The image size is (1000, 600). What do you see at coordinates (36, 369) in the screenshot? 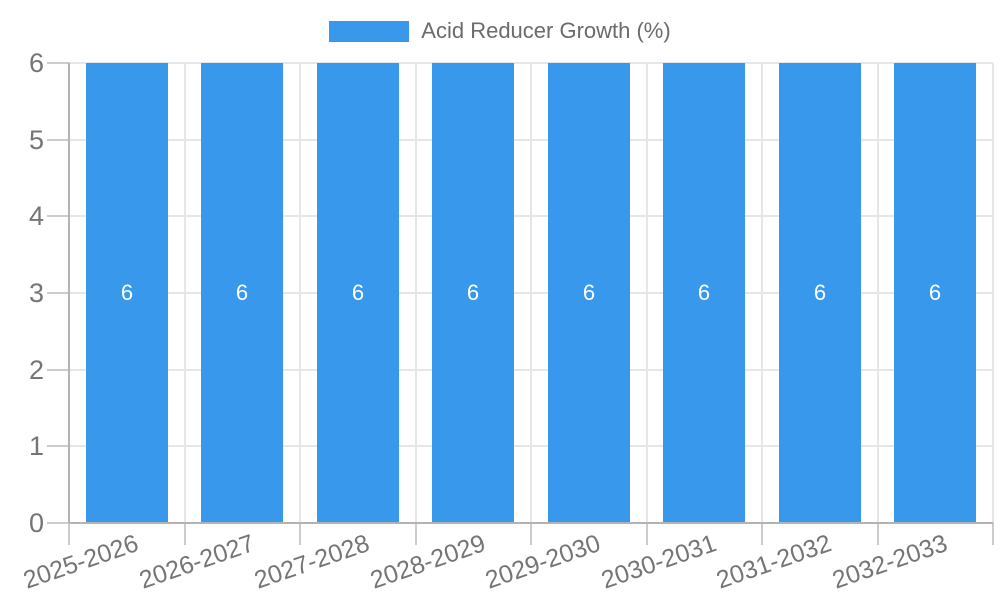
I see `y-axis-label: 2` at bounding box center [36, 369].